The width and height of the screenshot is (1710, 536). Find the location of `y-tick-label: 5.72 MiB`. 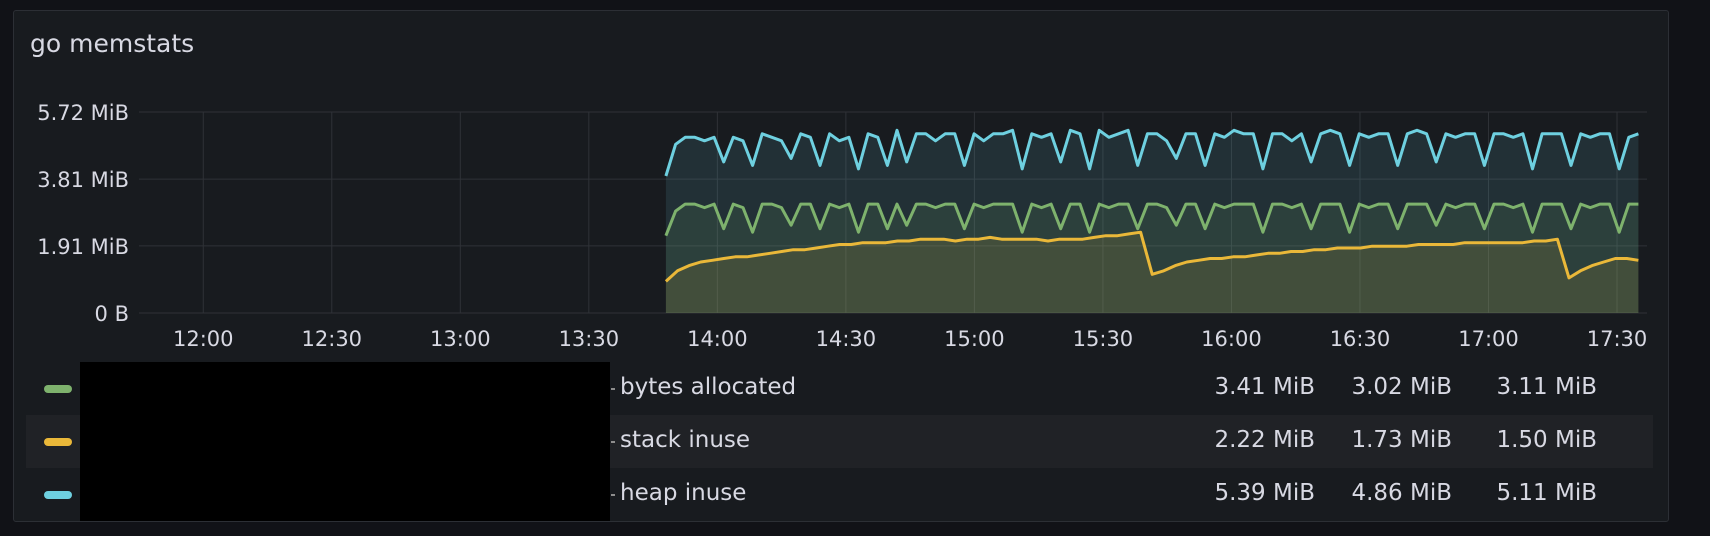

y-tick-label: 5.72 MiB is located at coordinates (83, 113).